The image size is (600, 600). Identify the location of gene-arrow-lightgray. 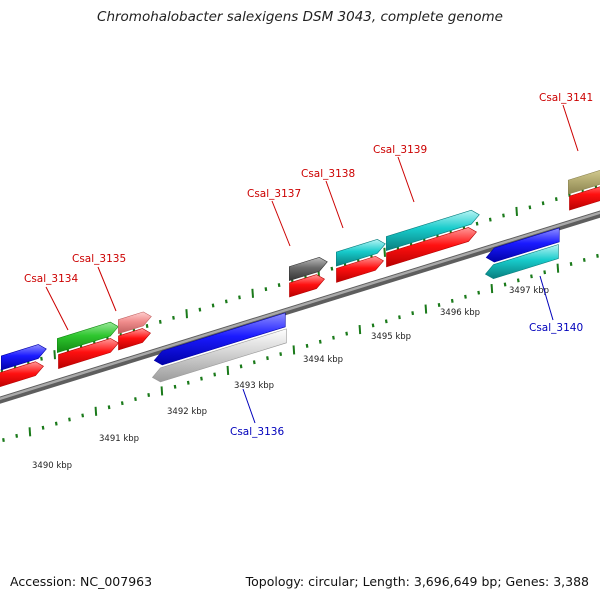
(219, 355).